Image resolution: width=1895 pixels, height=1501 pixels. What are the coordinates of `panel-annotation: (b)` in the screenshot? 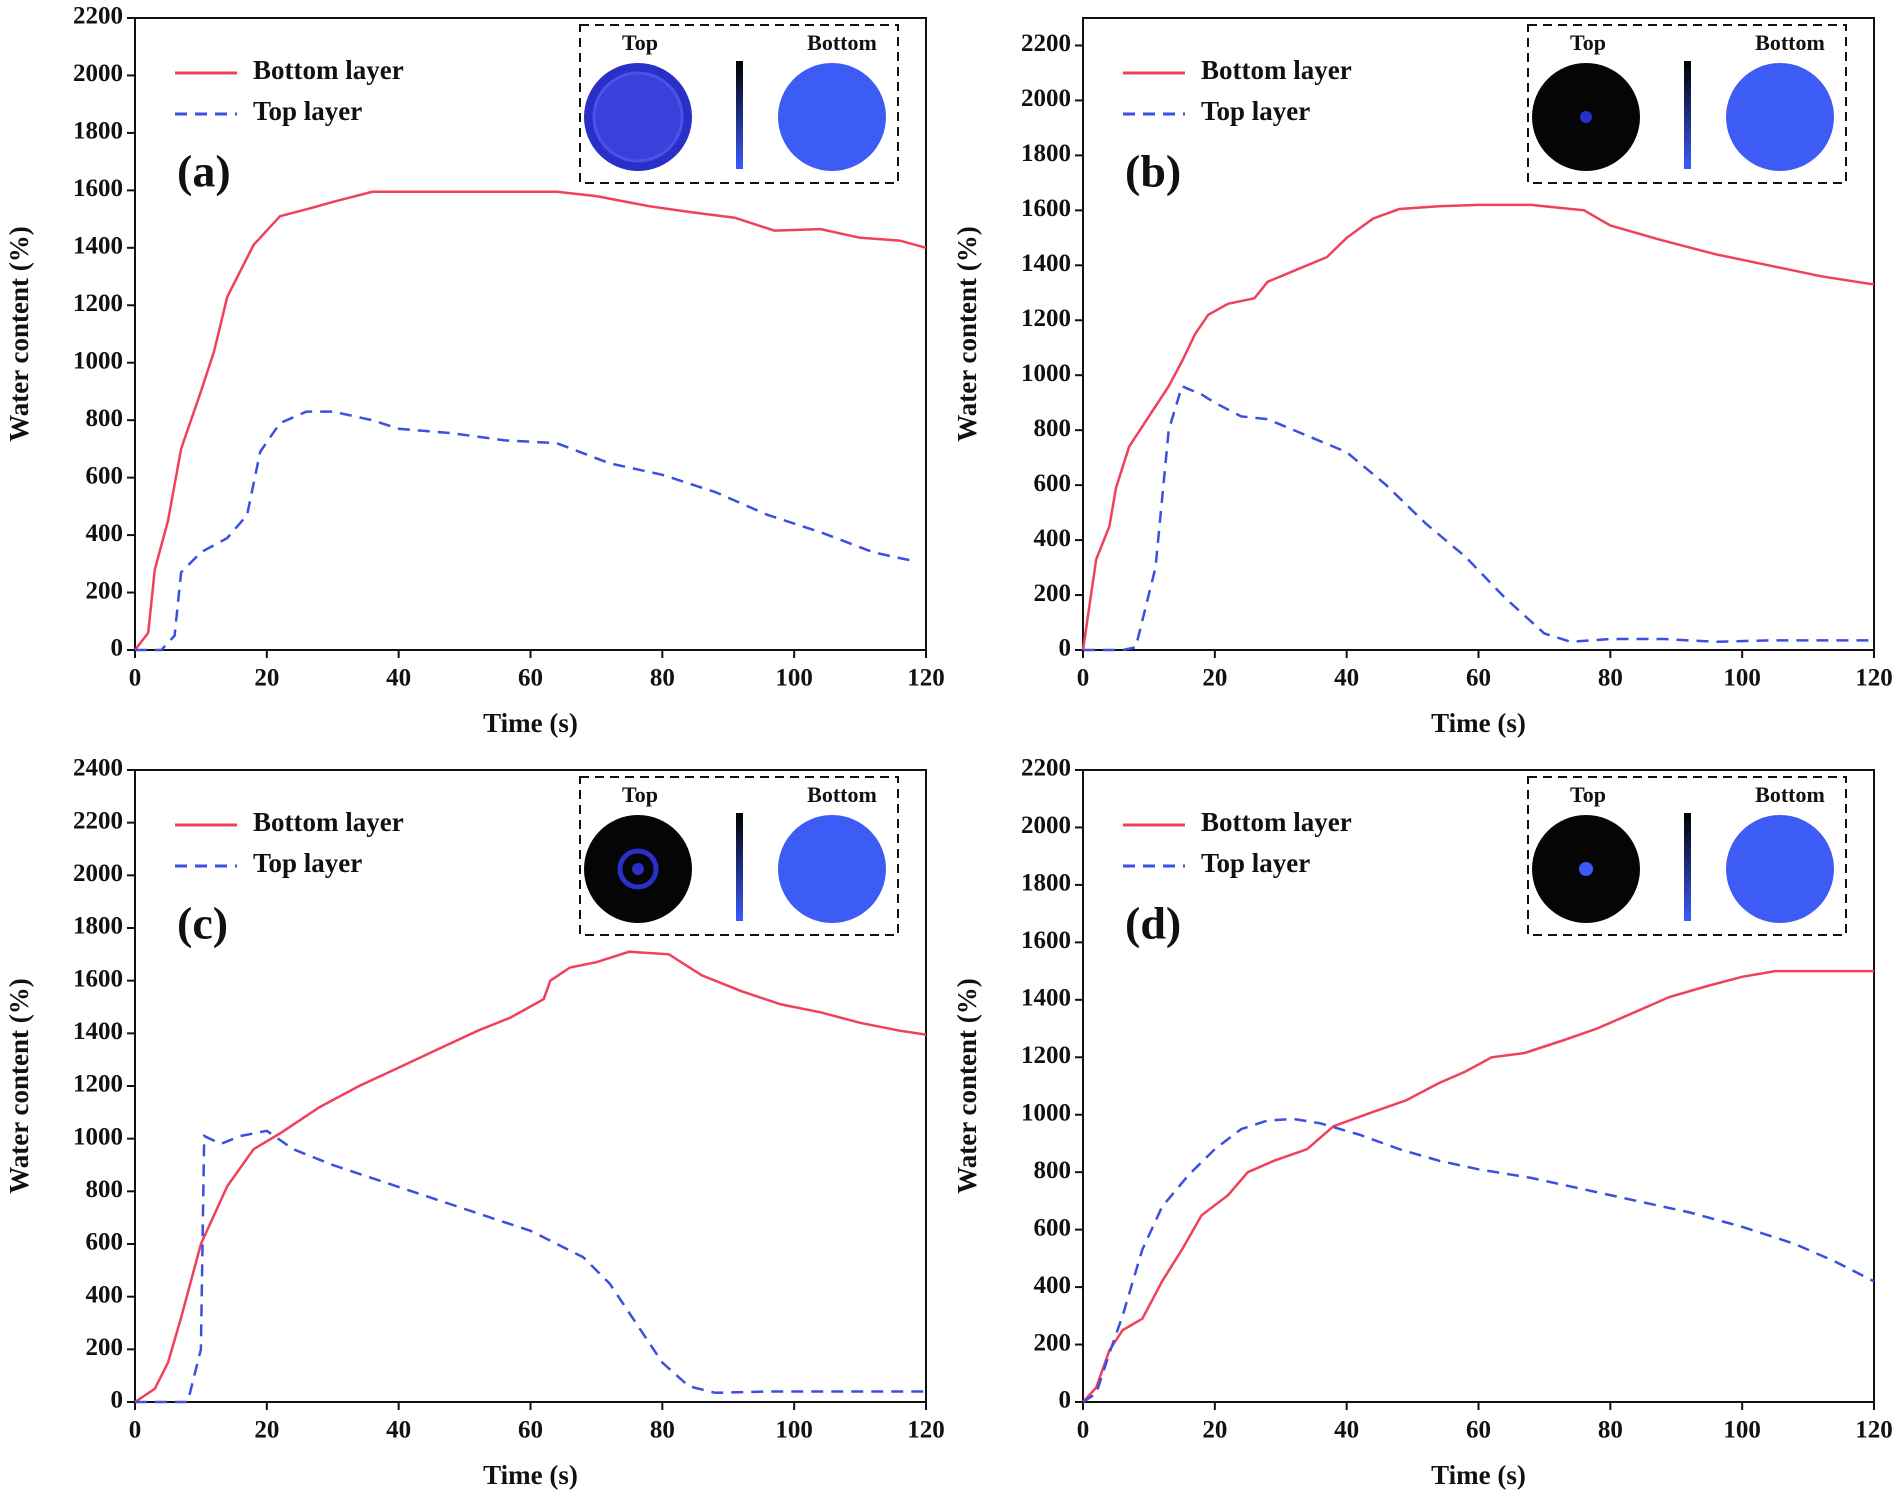 It's located at (1153, 171).